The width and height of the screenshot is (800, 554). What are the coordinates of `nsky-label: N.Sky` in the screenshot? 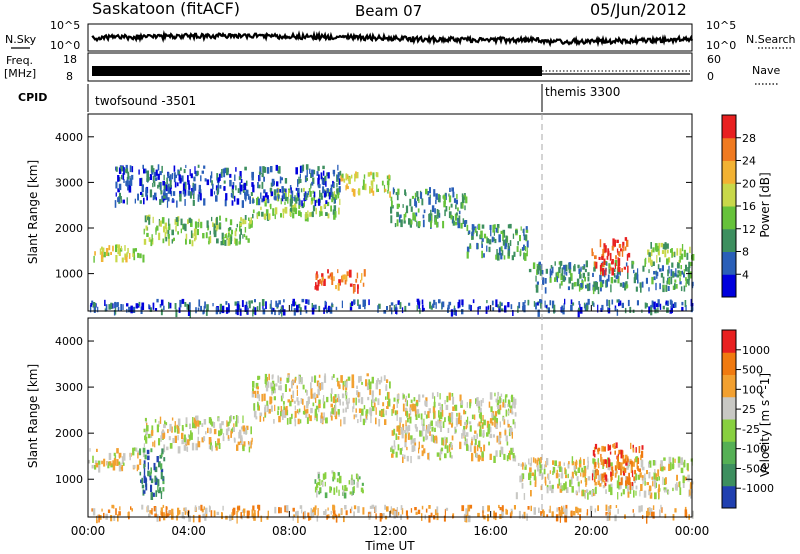 It's located at (21, 39).